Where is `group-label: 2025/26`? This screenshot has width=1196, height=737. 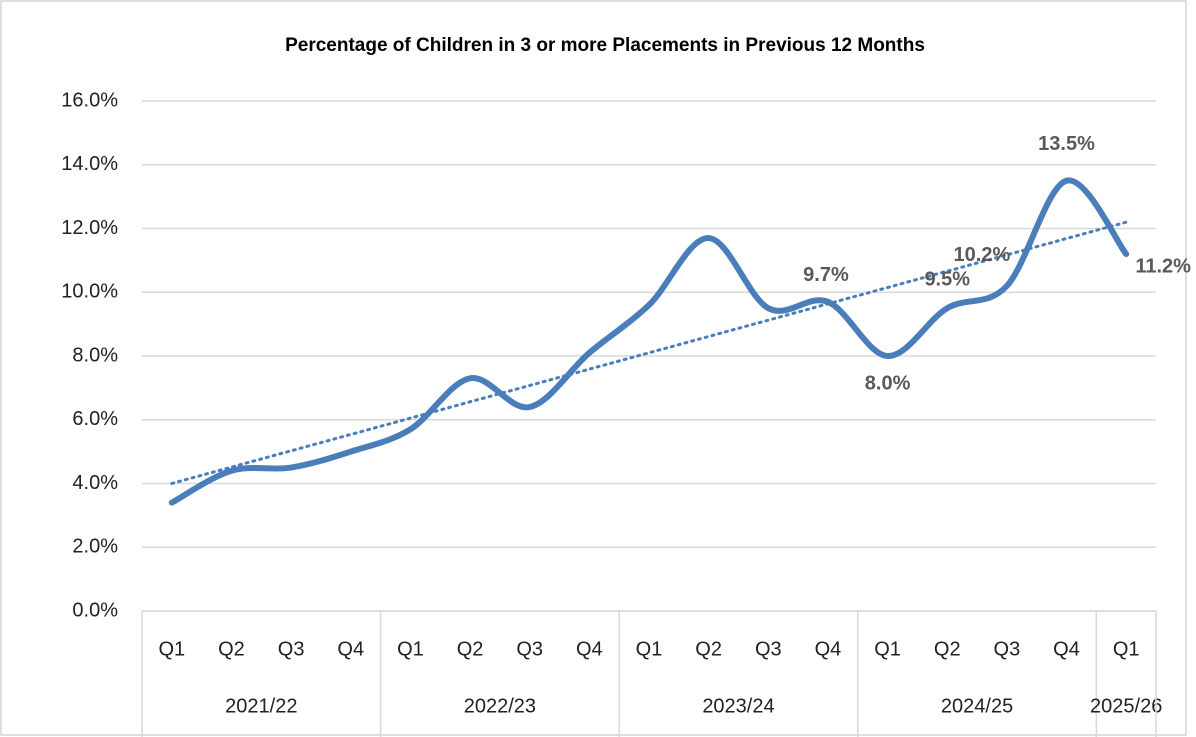 group-label: 2025/26 is located at coordinates (1126, 706).